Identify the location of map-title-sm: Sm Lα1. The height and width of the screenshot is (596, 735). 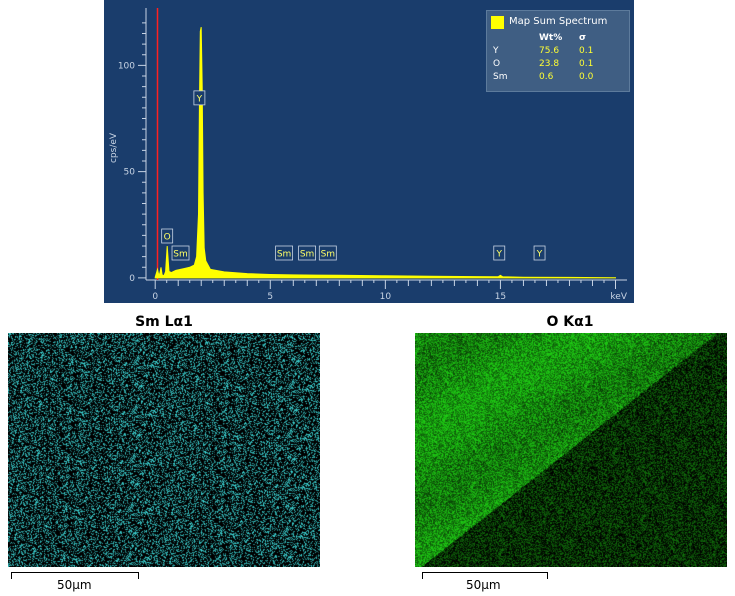
(164, 322).